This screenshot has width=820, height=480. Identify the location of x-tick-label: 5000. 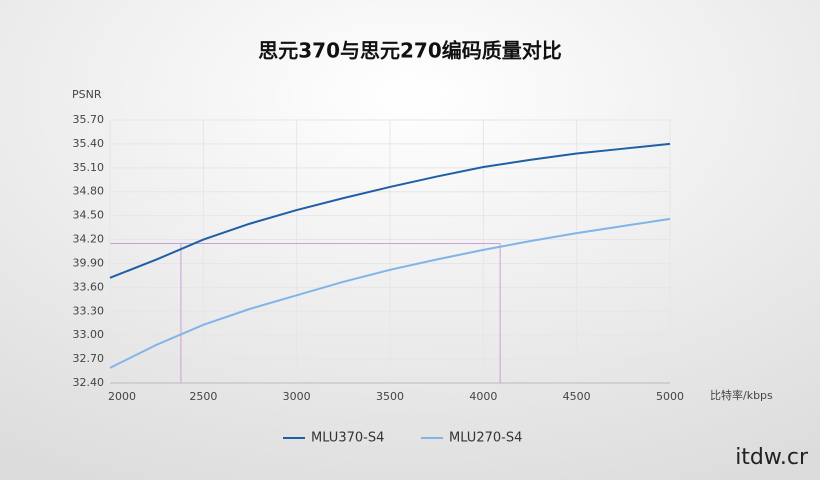
(670, 396).